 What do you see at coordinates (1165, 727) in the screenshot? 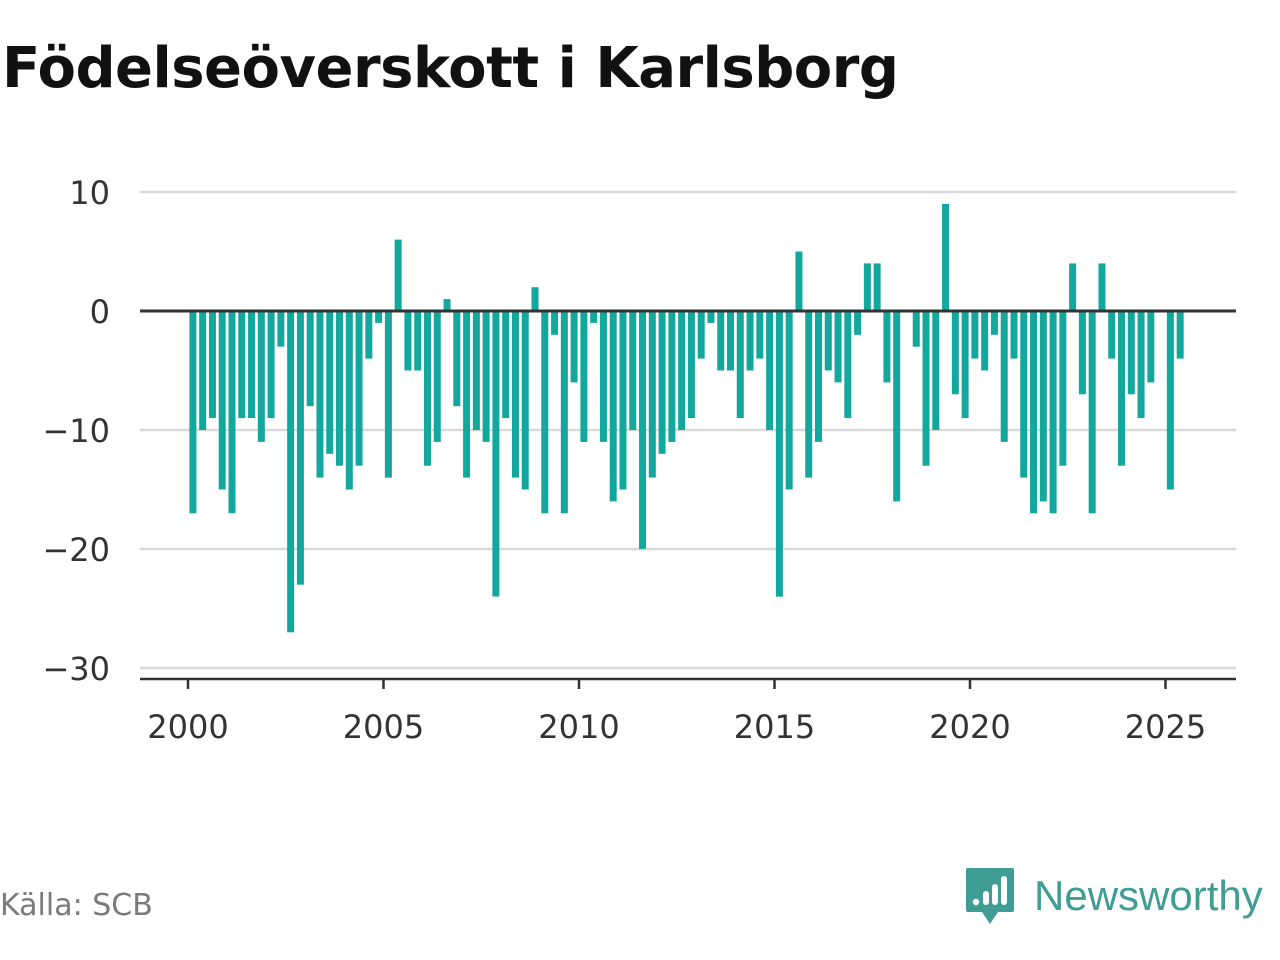
I see `x-tick-label: 2025` at bounding box center [1165, 727].